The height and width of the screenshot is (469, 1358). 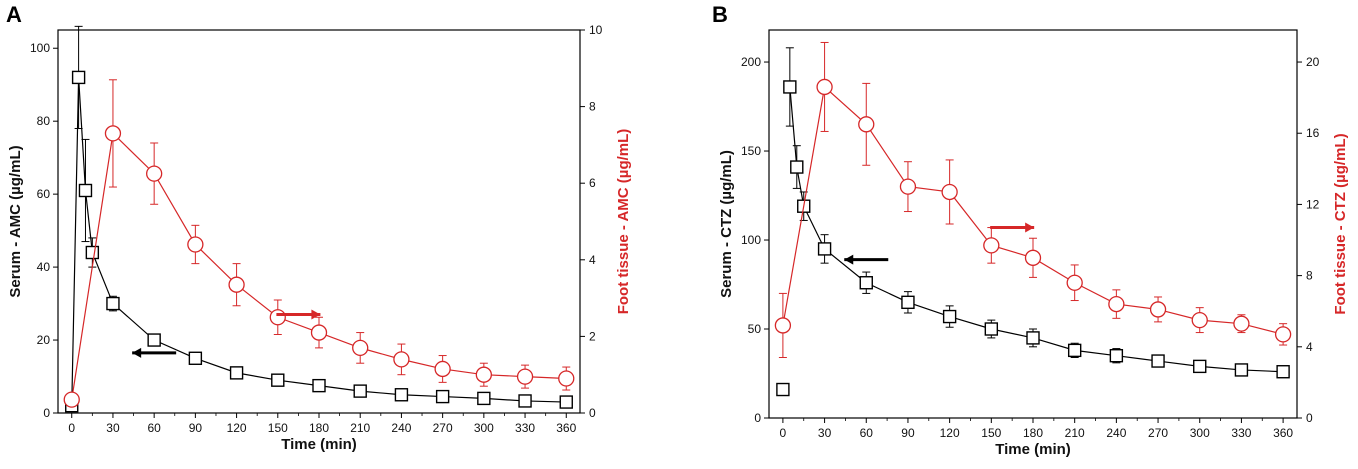 I want to click on y2-tick-label: 0, so click(x=1309, y=418).